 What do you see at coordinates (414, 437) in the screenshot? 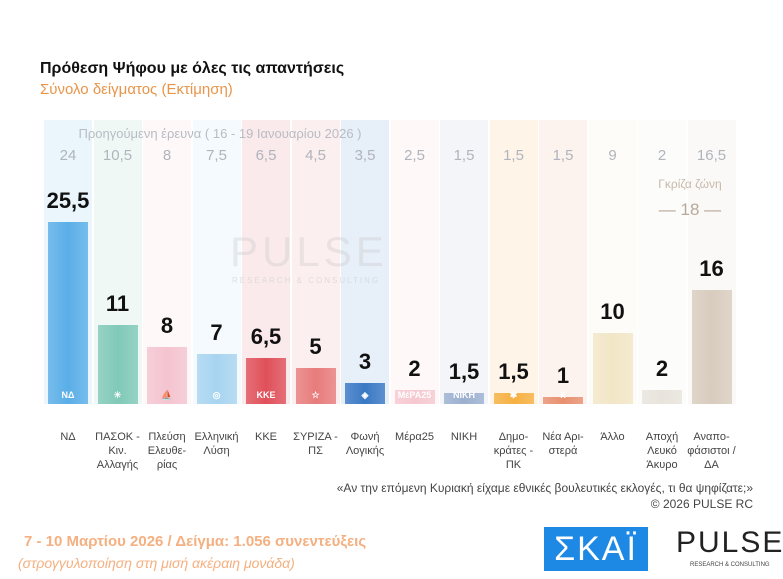
I see `category-label: Μέρα25` at bounding box center [414, 437].